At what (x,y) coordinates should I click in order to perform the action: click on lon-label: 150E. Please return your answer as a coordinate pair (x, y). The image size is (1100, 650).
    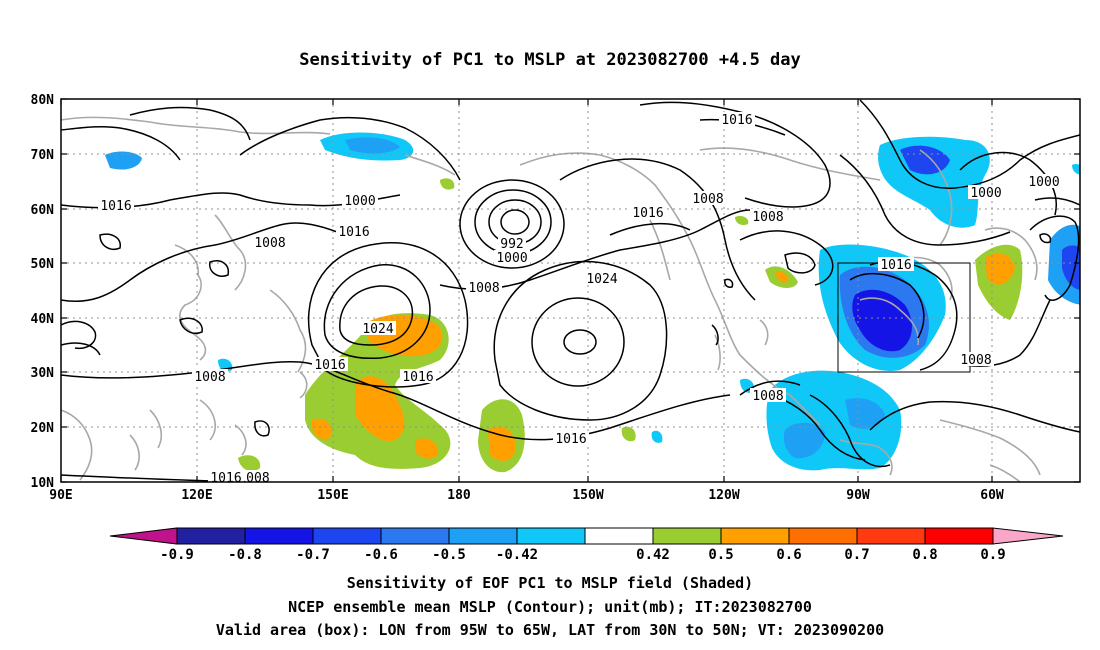
    Looking at the image, I should click on (332, 495).